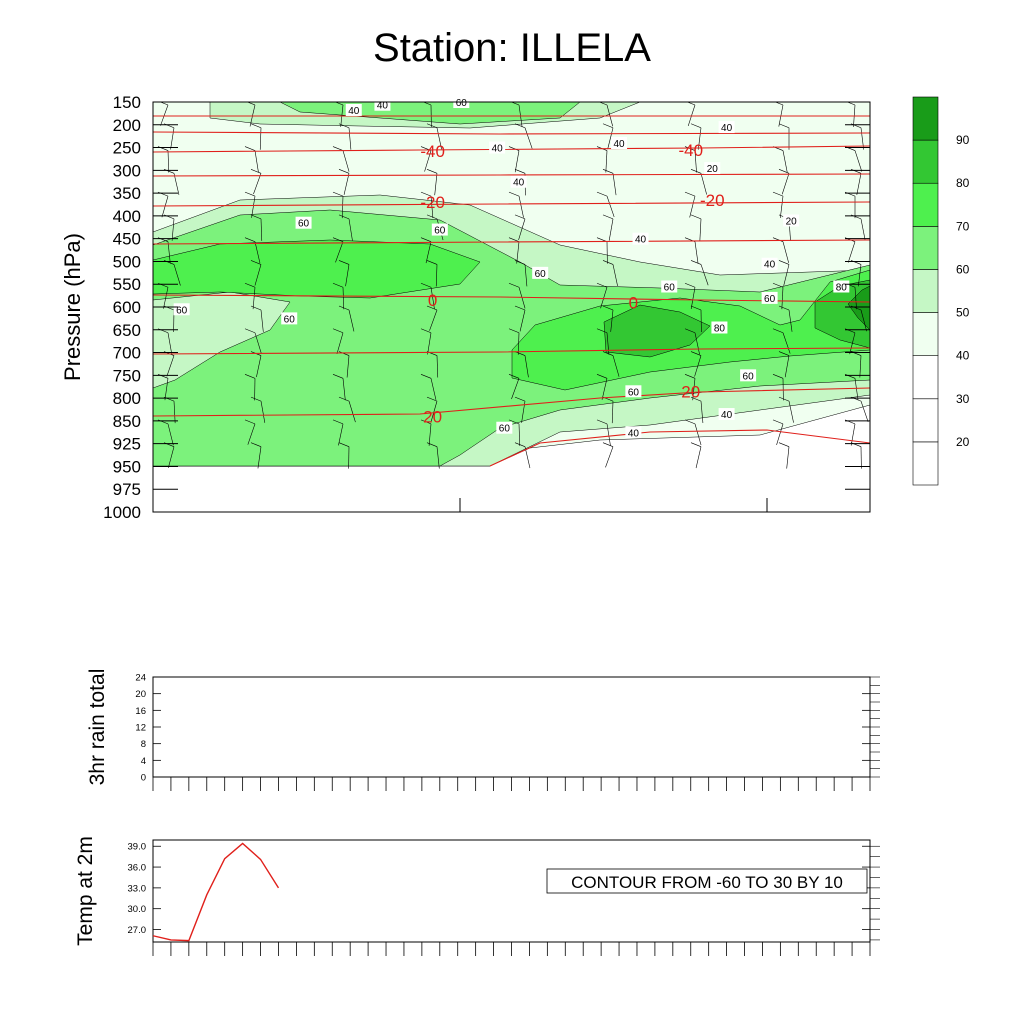  What do you see at coordinates (127, 375) in the screenshot?
I see `pressure-tick-label: 750` at bounding box center [127, 375].